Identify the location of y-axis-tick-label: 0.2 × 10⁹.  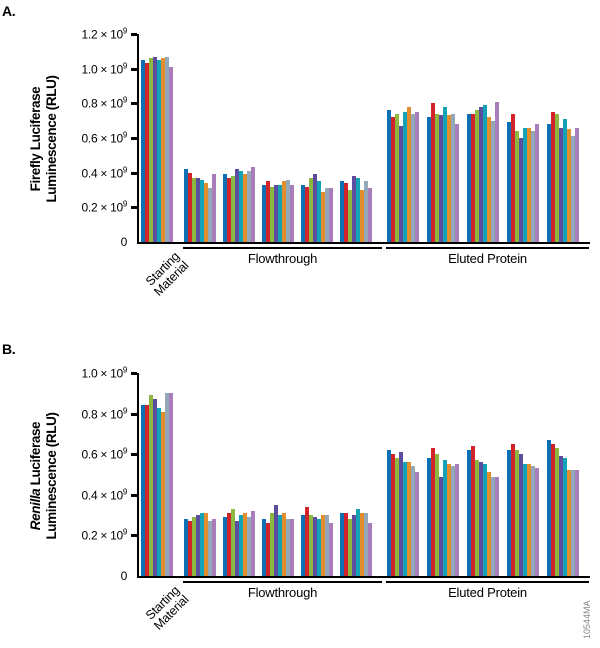
(104, 535).